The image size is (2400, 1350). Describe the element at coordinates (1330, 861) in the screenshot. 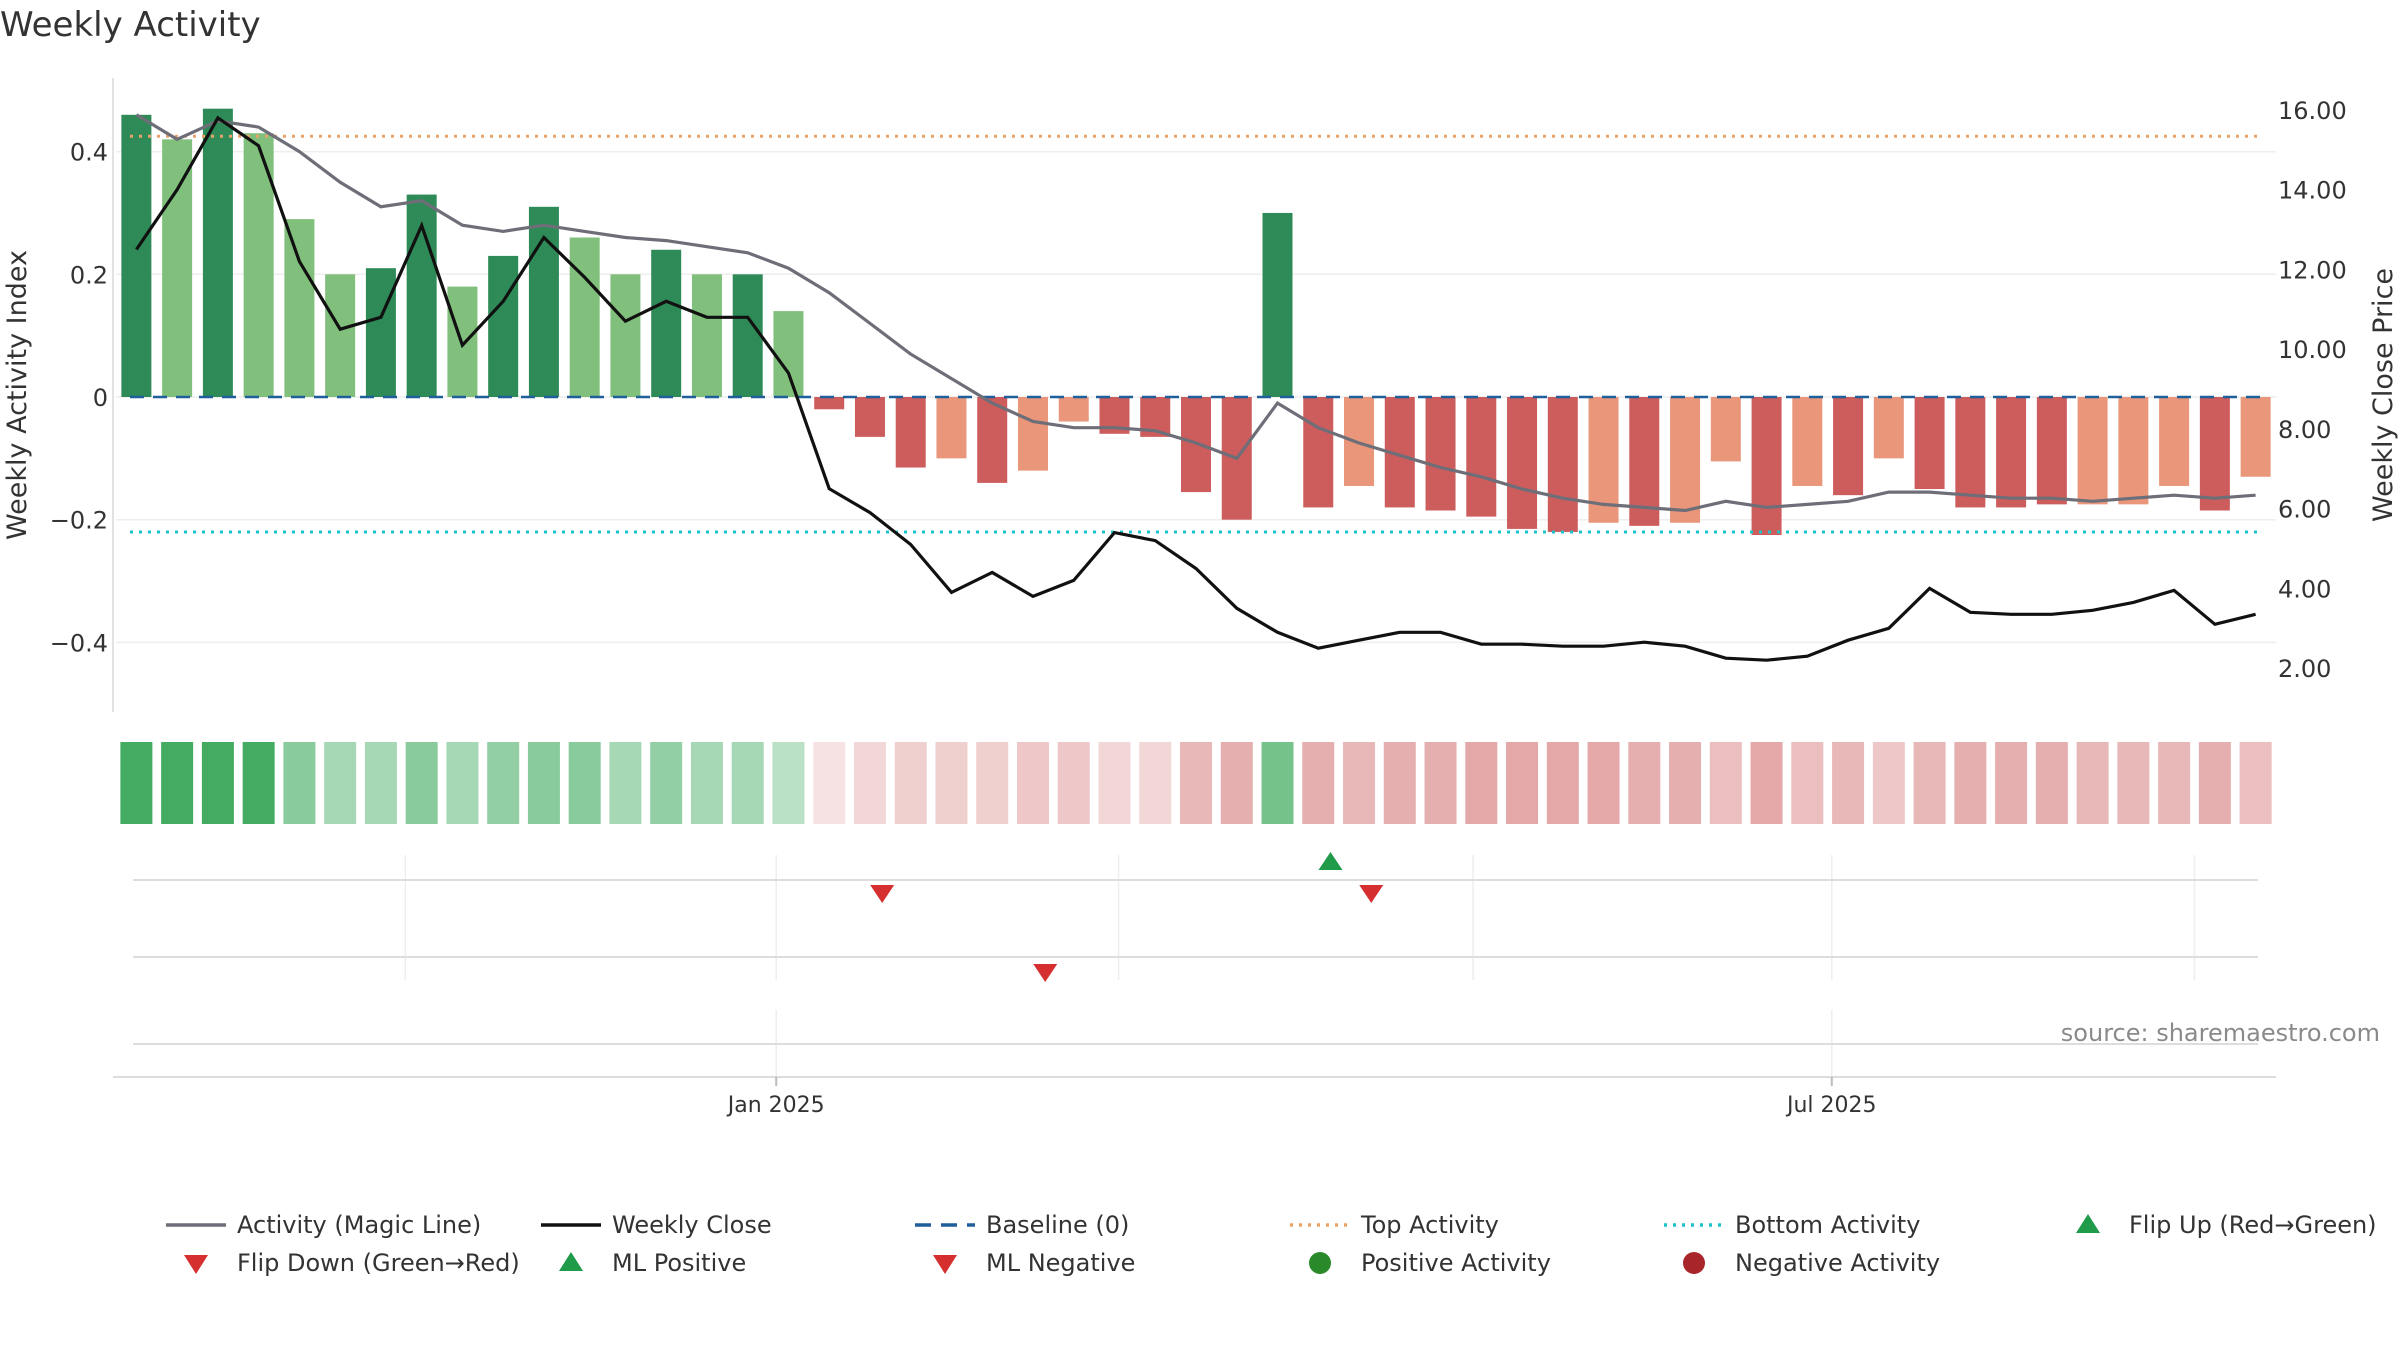

I see `flip-up-marker` at that location.